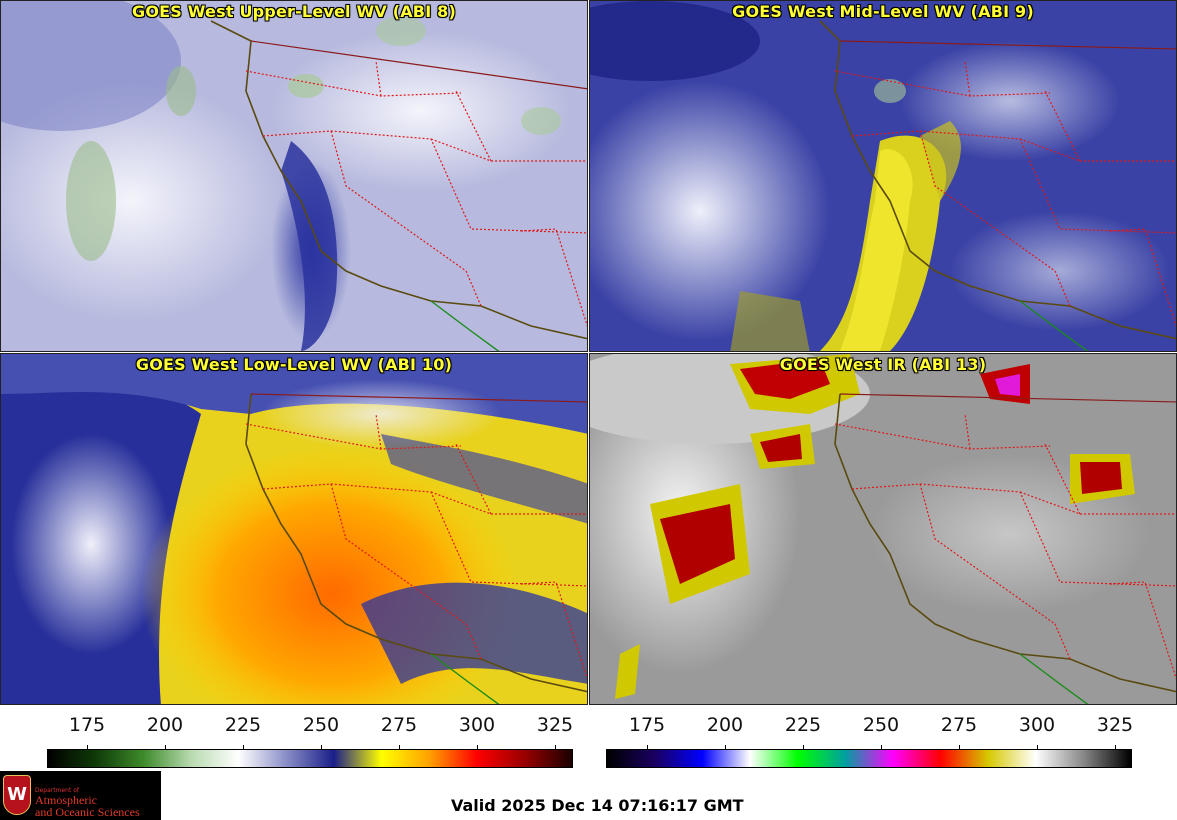 Image resolution: width=1177 pixels, height=820 pixels. What do you see at coordinates (66, 800) in the screenshot?
I see `logo-line-2: Atmospheric` at bounding box center [66, 800].